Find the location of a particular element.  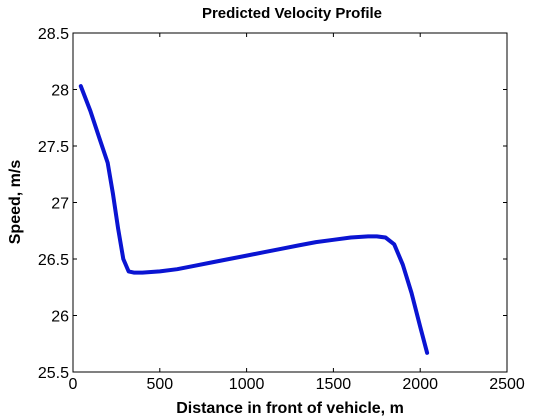

y-tick-label: 28 is located at coordinates (60, 91).